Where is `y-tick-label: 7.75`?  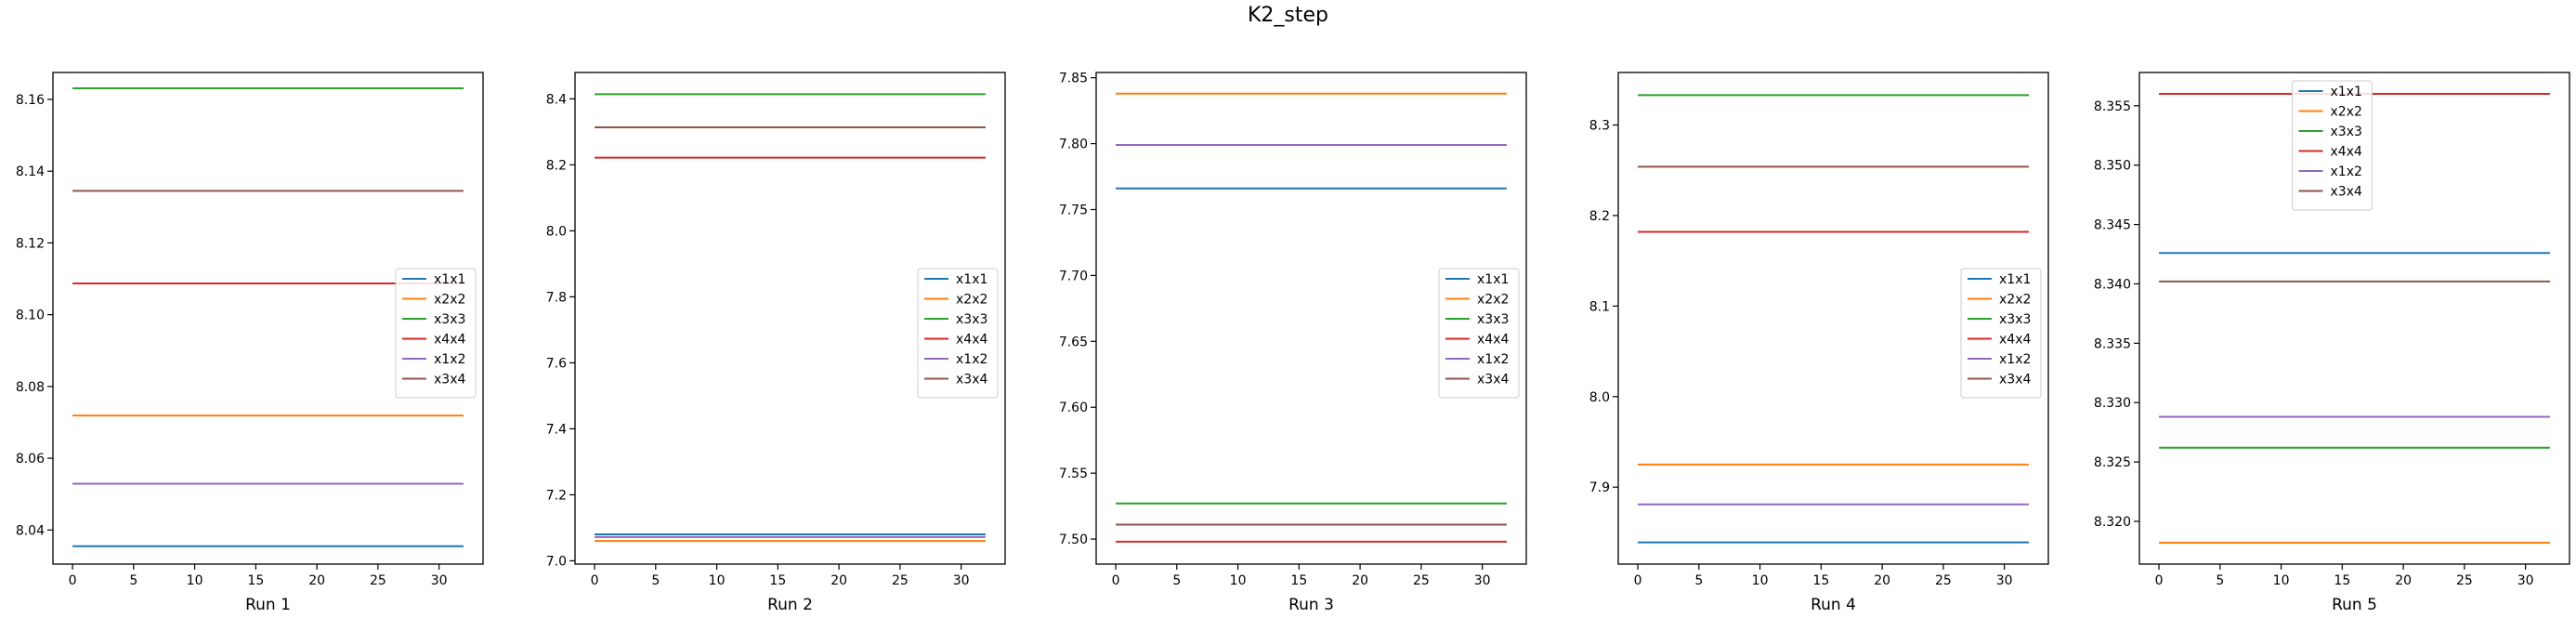
y-tick-label: 7.75 is located at coordinates (1073, 210).